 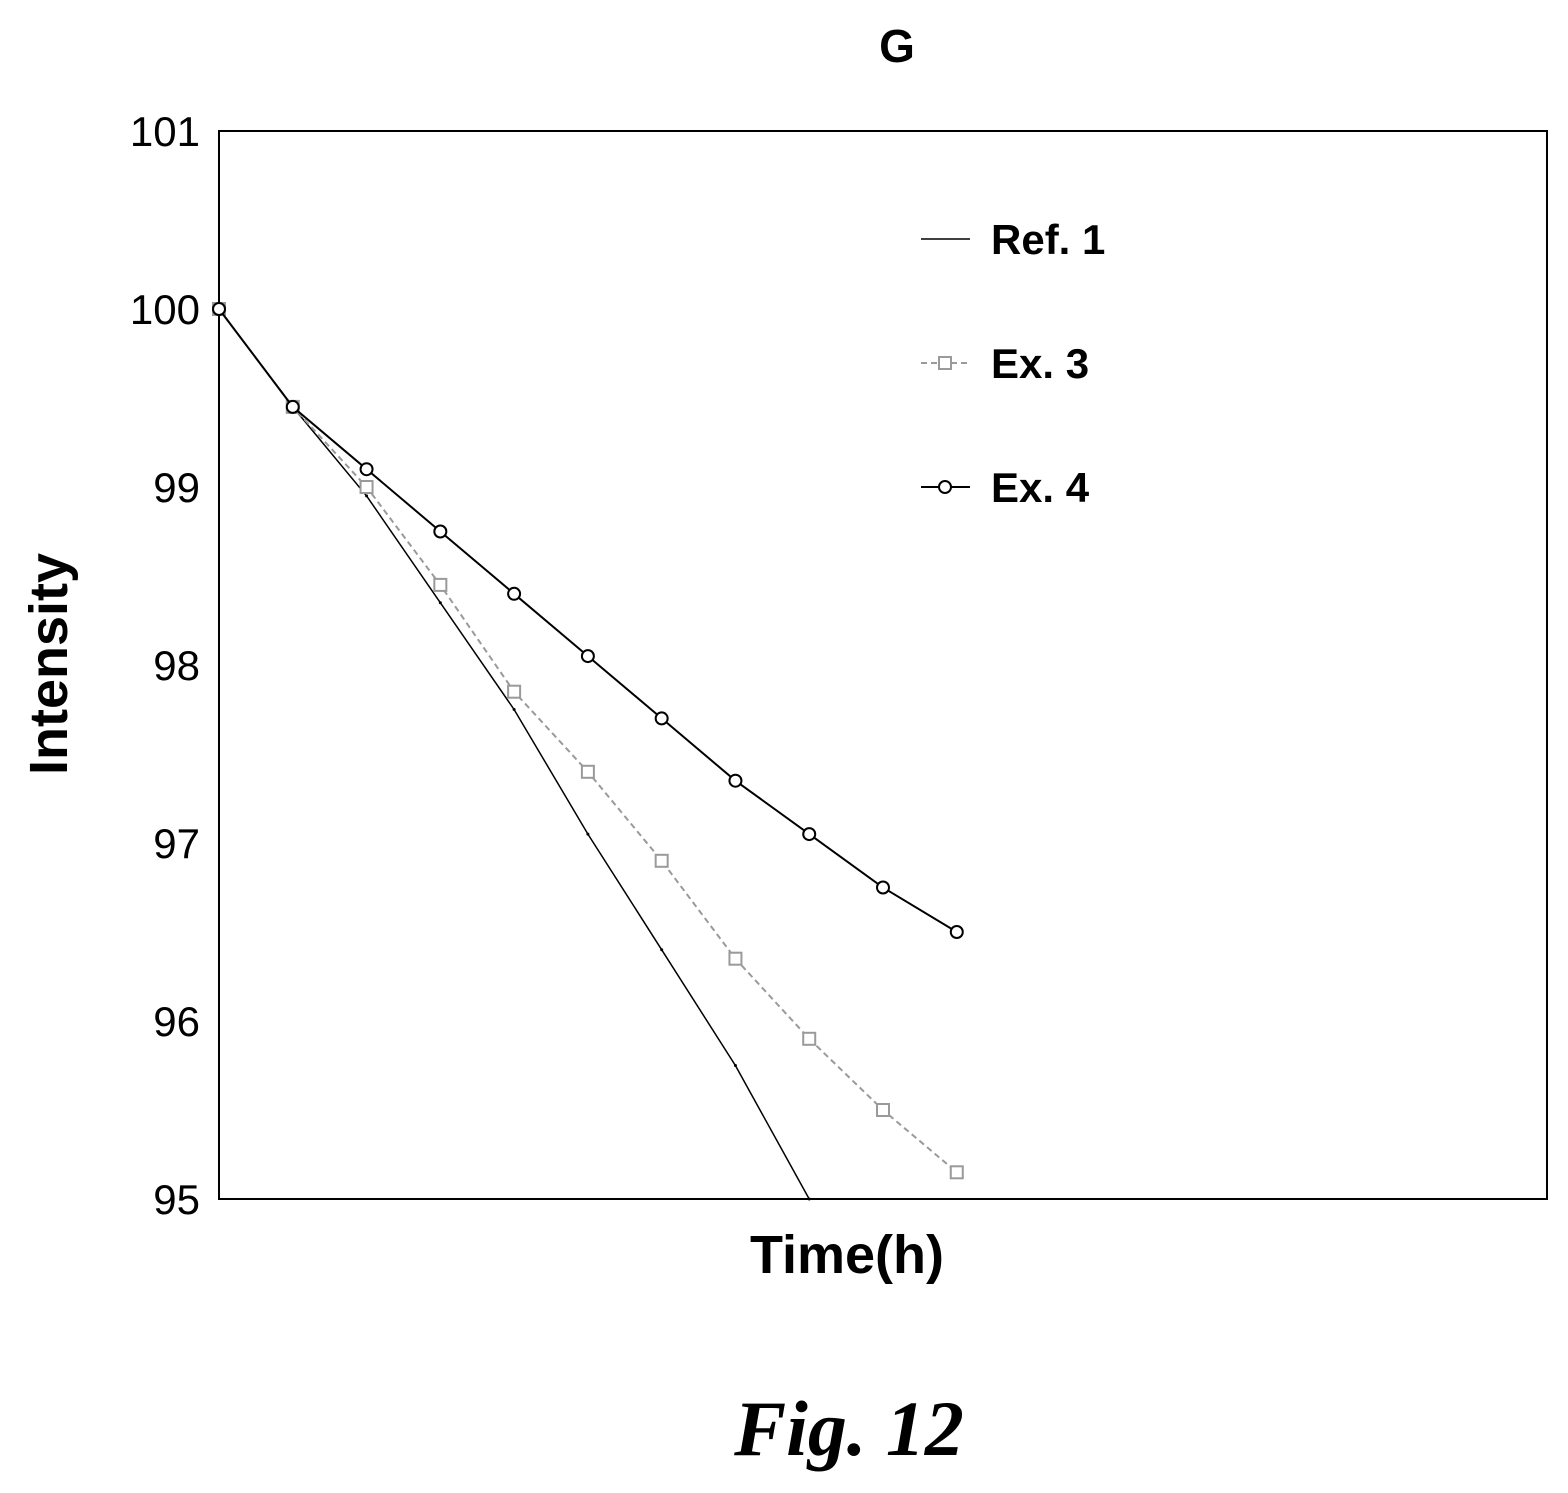 What do you see at coordinates (176, 487) in the screenshot?
I see `y-tick-label: 99` at bounding box center [176, 487].